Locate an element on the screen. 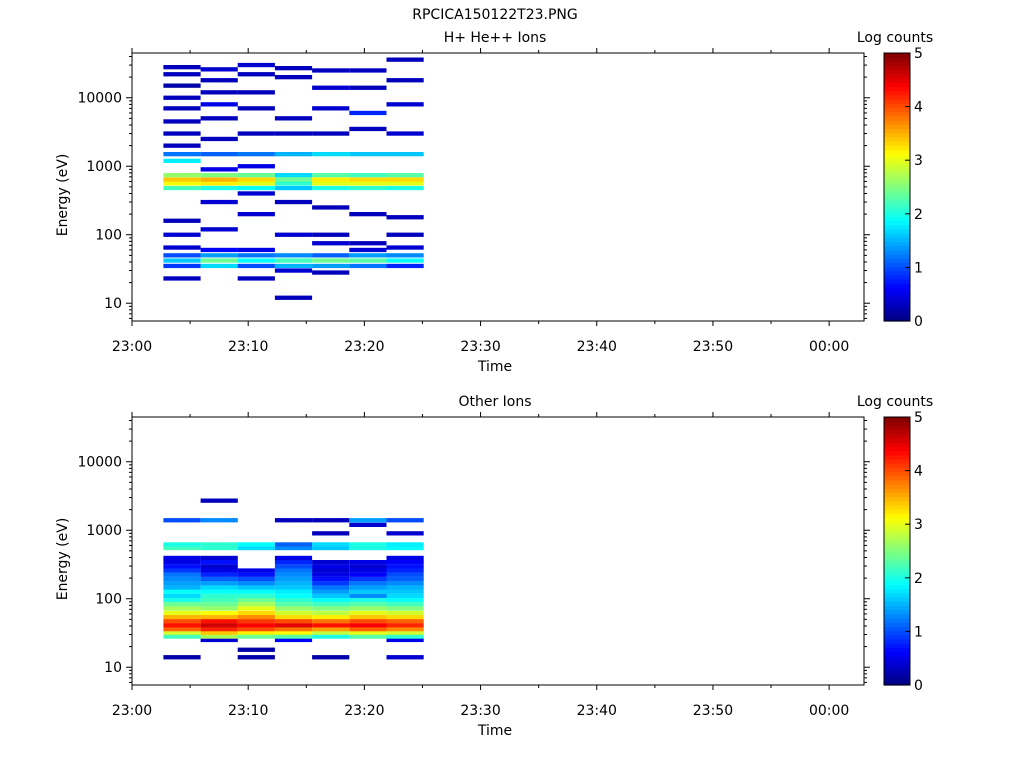 This screenshot has height=768, width=1024. colorbar-tick-label: 5 is located at coordinates (918, 54).